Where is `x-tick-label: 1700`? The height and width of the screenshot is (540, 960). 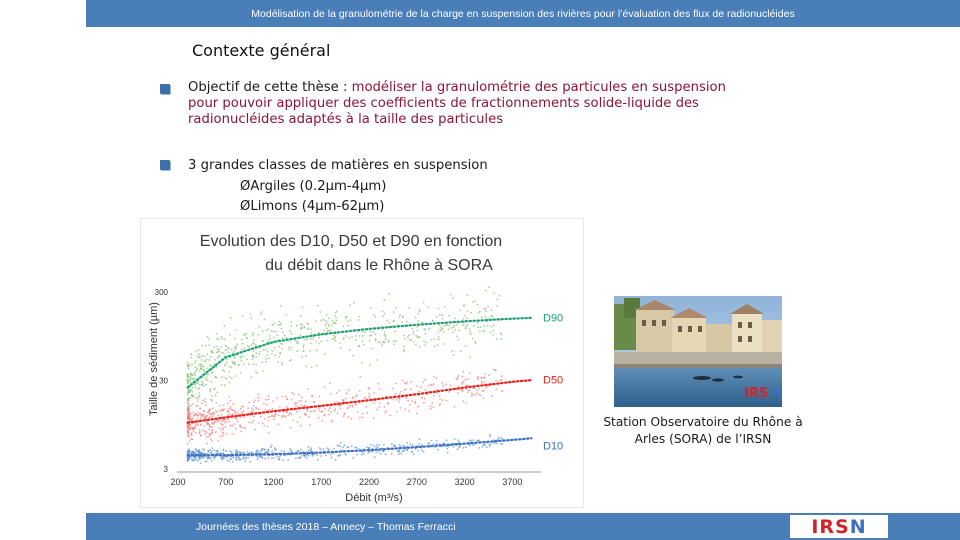 x-tick-label: 1700 is located at coordinates (321, 482).